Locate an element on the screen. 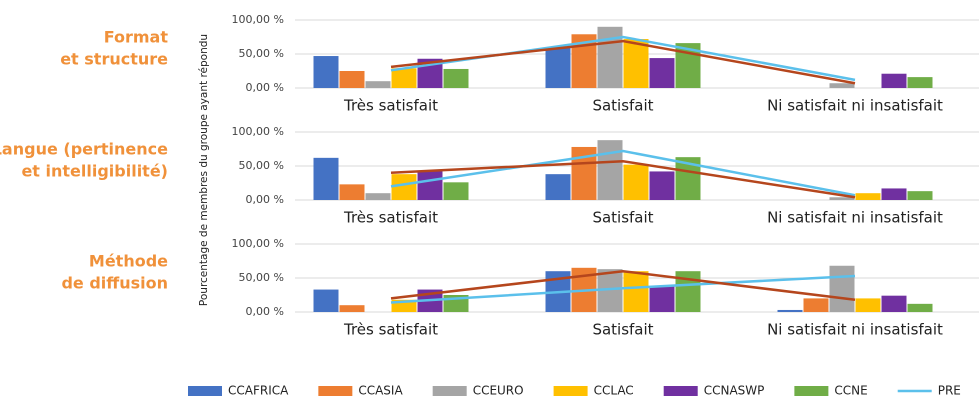 The height and width of the screenshot is (401, 979). panel-title: et intelligibilité) is located at coordinates (94, 171).